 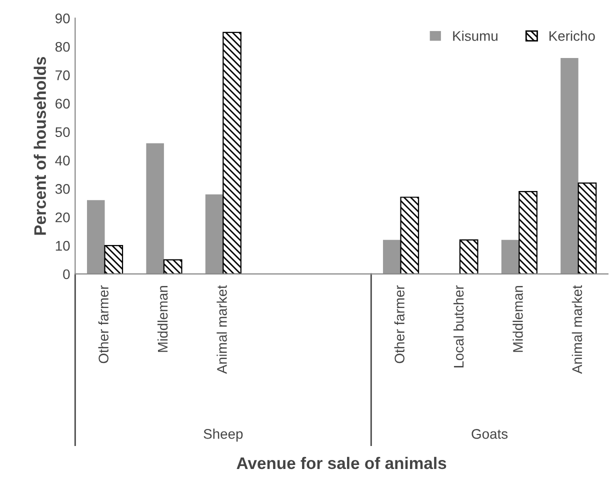 What do you see at coordinates (62, 161) in the screenshot?
I see `y-tick-label: 40` at bounding box center [62, 161].